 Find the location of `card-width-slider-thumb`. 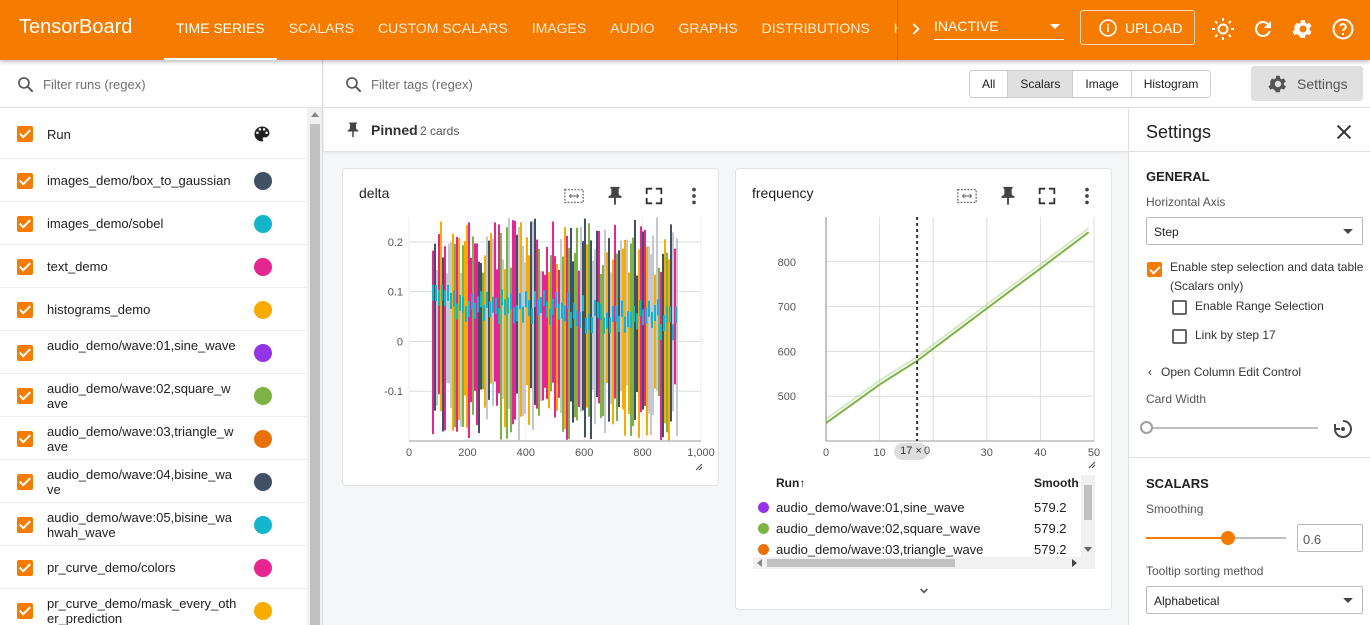

card-width-slider-thumb is located at coordinates (1146, 427).